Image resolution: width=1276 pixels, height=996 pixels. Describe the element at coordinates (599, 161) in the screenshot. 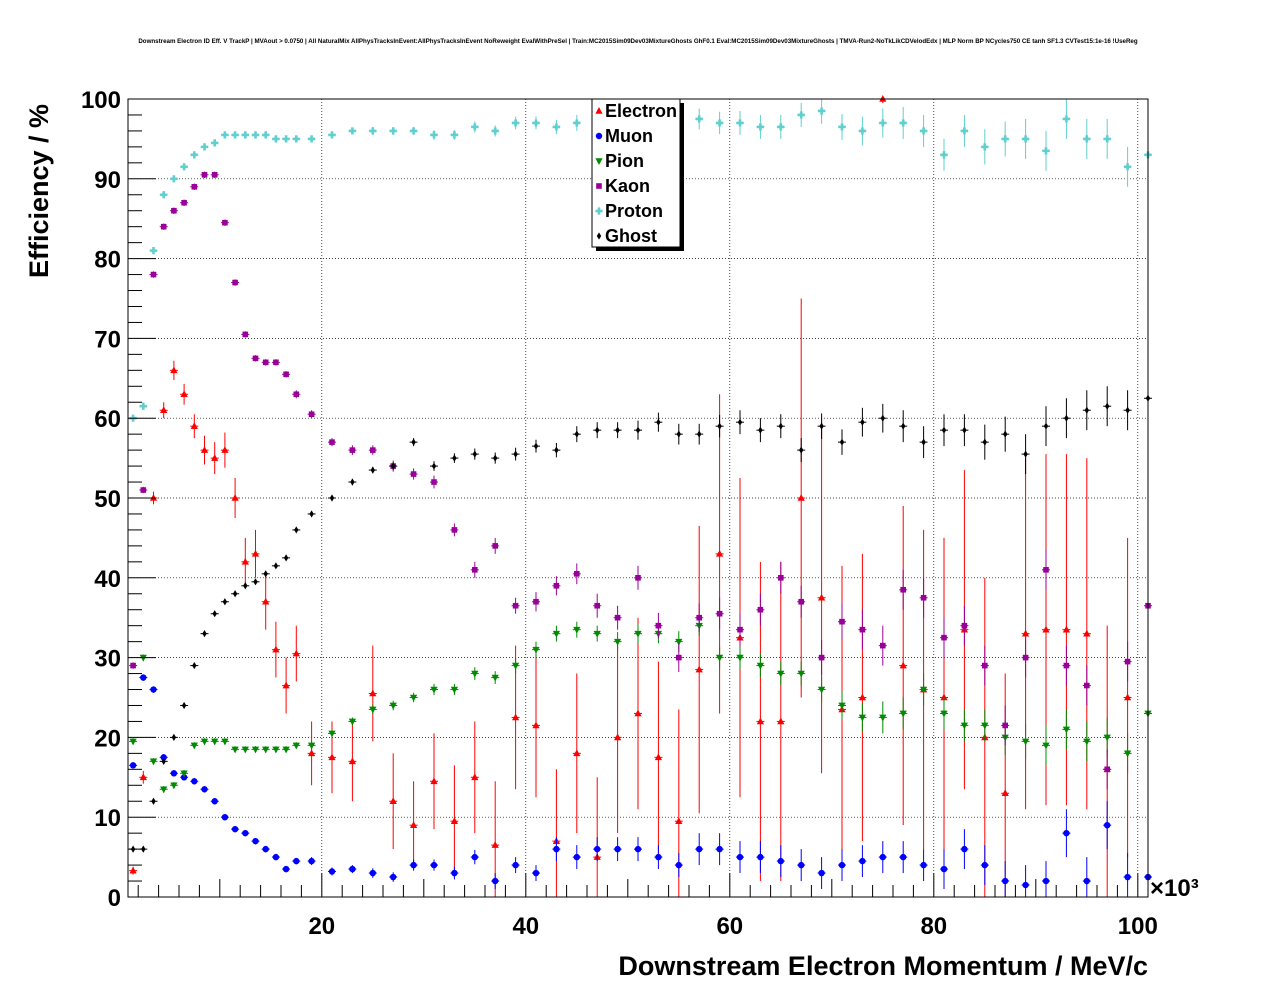

I see `legend-marker-pion` at that location.